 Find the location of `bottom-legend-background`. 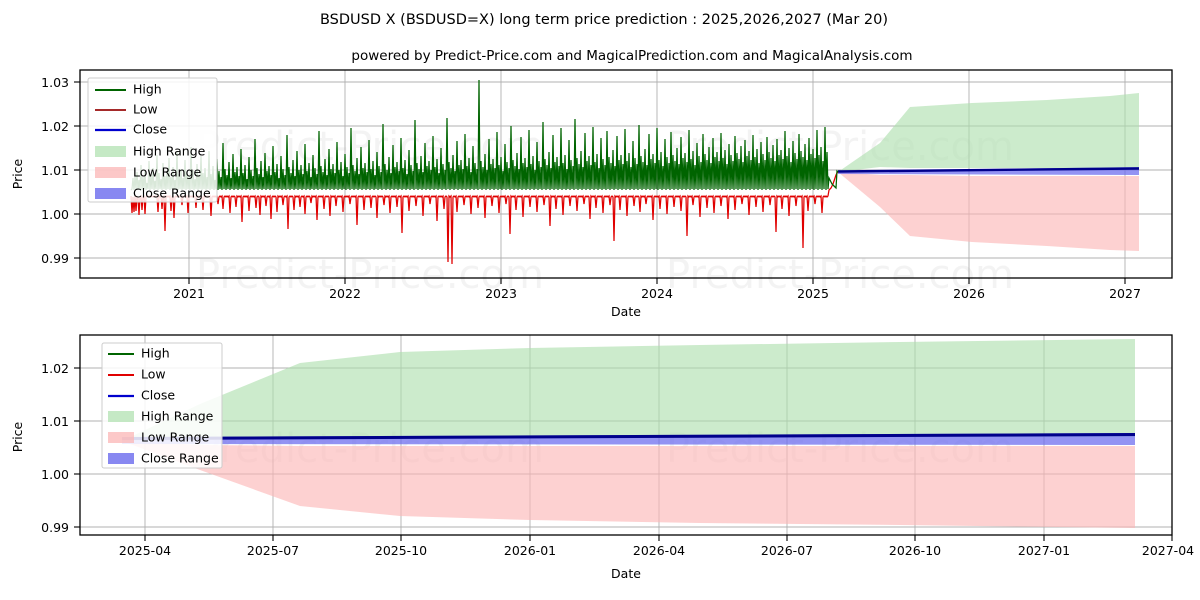

bottom-legend-background is located at coordinates (162, 405).